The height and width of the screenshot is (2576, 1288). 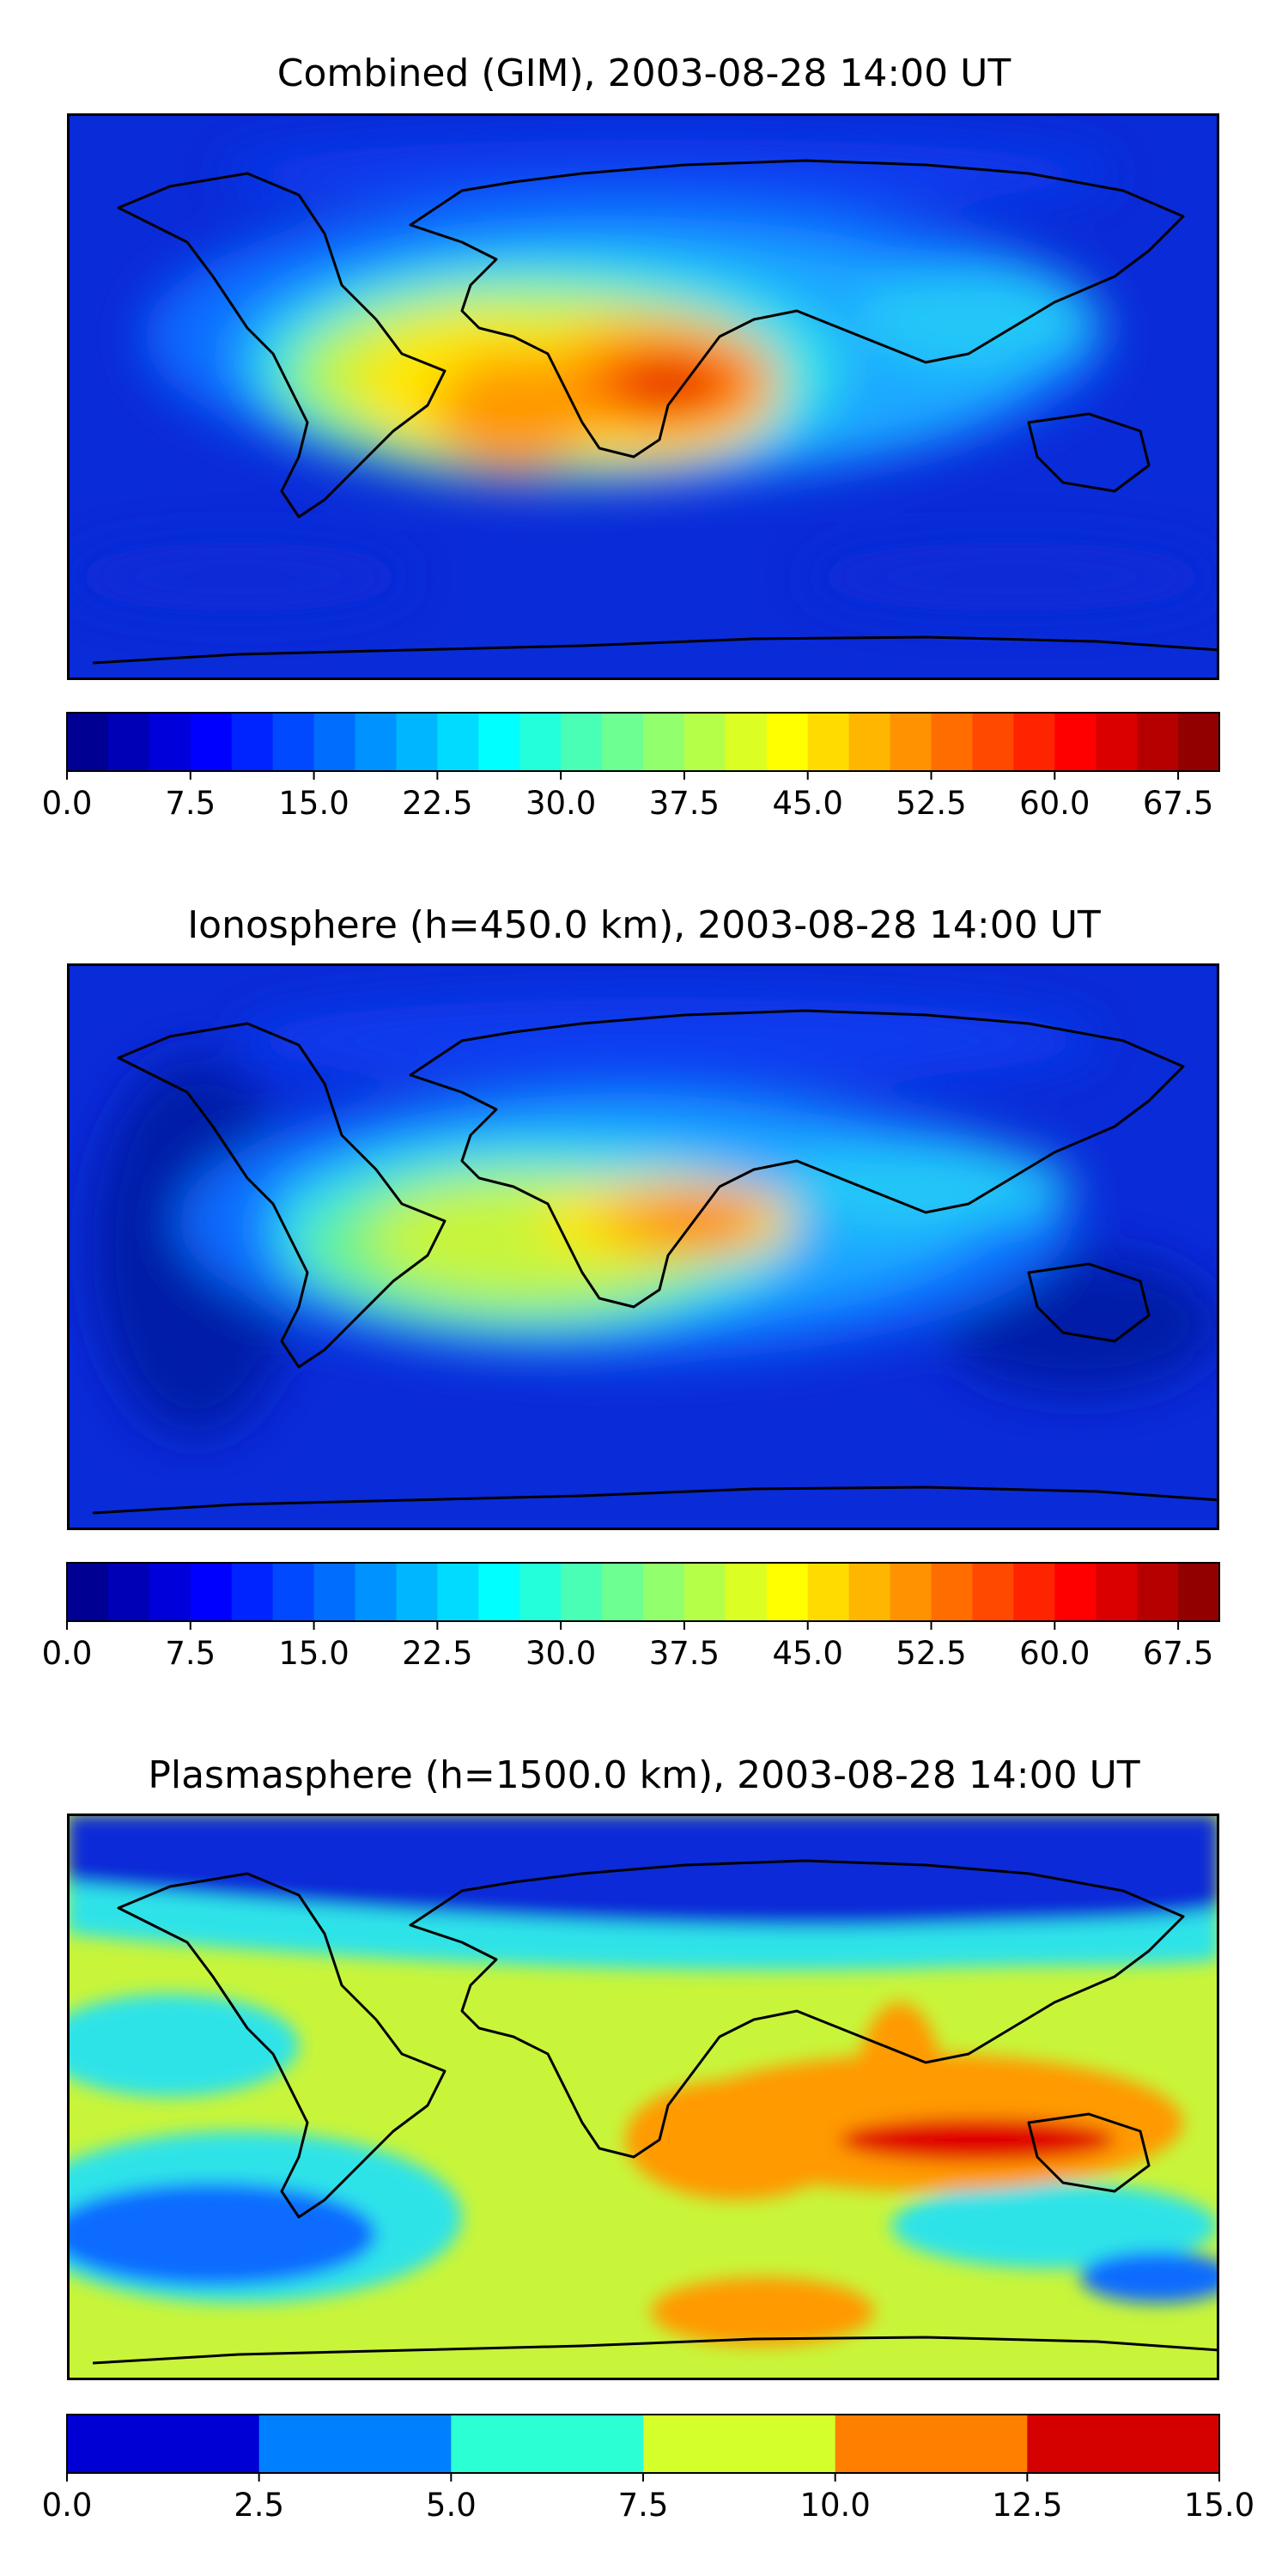 I want to click on panel-1-colorbar: 0.0 7.5 15.0 22.5 30.0 37.5 45.0 52.5 60.0 67.5, so click(x=631, y=767).